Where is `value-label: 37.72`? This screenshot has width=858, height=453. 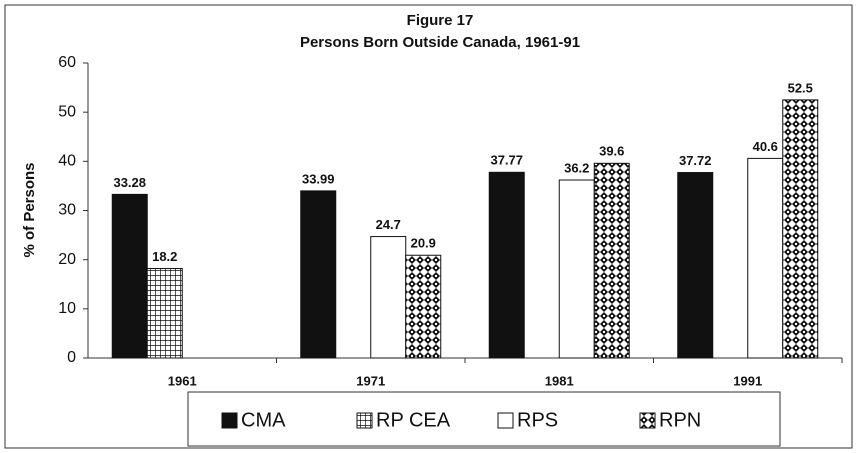 value-label: 37.72 is located at coordinates (695, 160).